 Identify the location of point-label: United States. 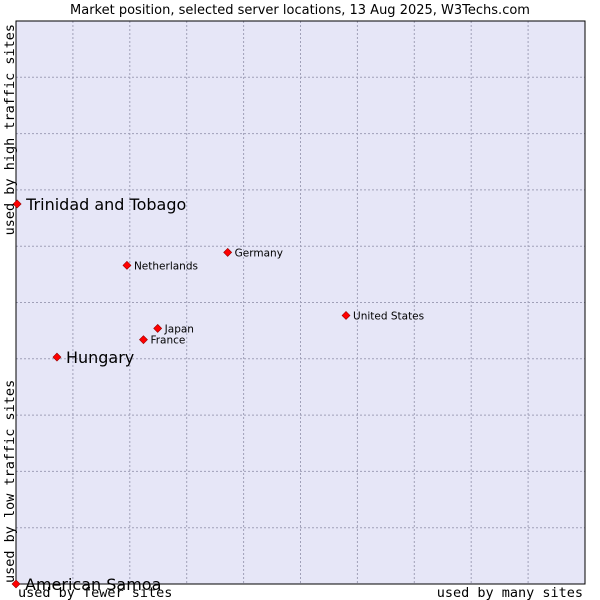
(388, 316).